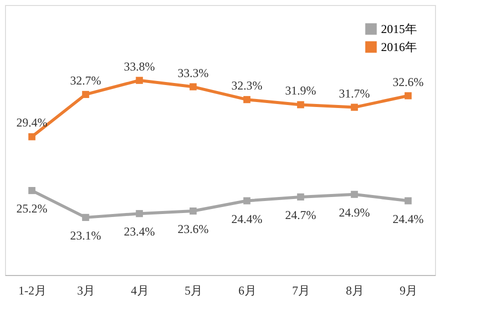 The image size is (480, 320). Describe the element at coordinates (300, 215) in the screenshot. I see `data-label: 24.7%` at that location.